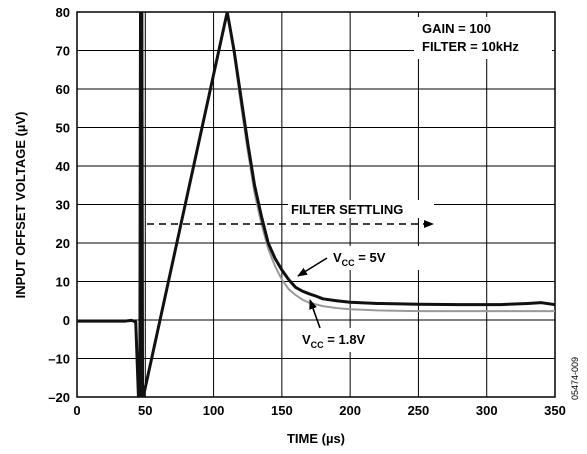 This screenshot has height=454, width=587. Describe the element at coordinates (319, 410) in the screenshot. I see `x-tick-labels: 0 50 100 150 200 250 300 350` at that location.